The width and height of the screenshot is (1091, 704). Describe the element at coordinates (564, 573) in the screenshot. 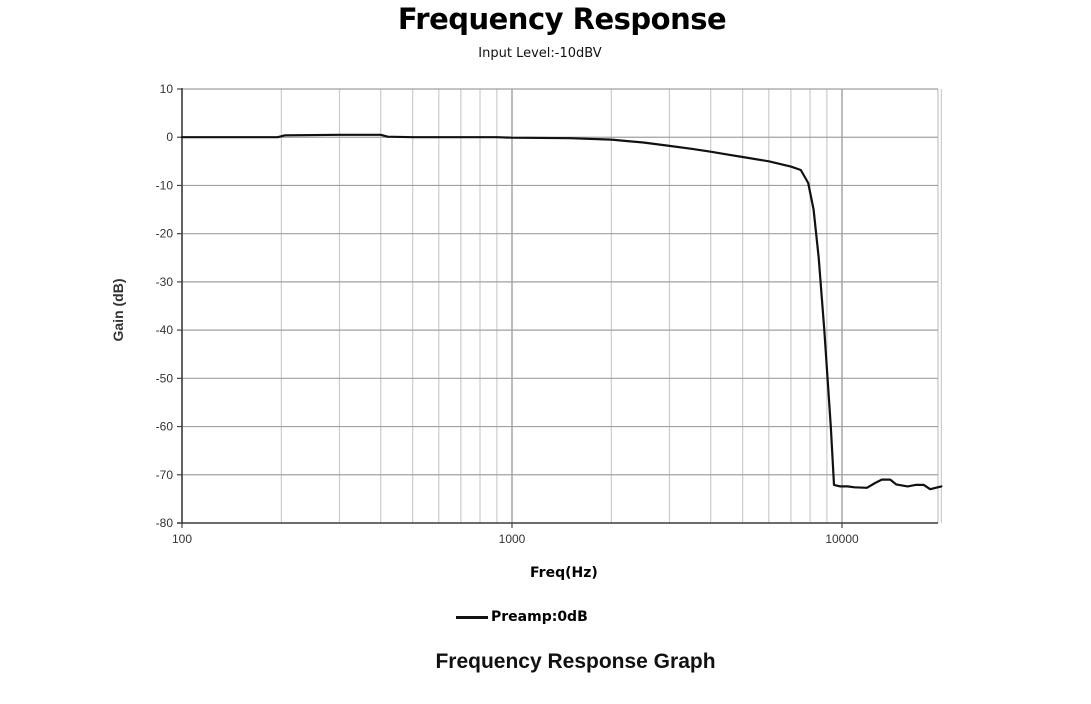

I see `x-axis-label: Freq(Hz)` at that location.